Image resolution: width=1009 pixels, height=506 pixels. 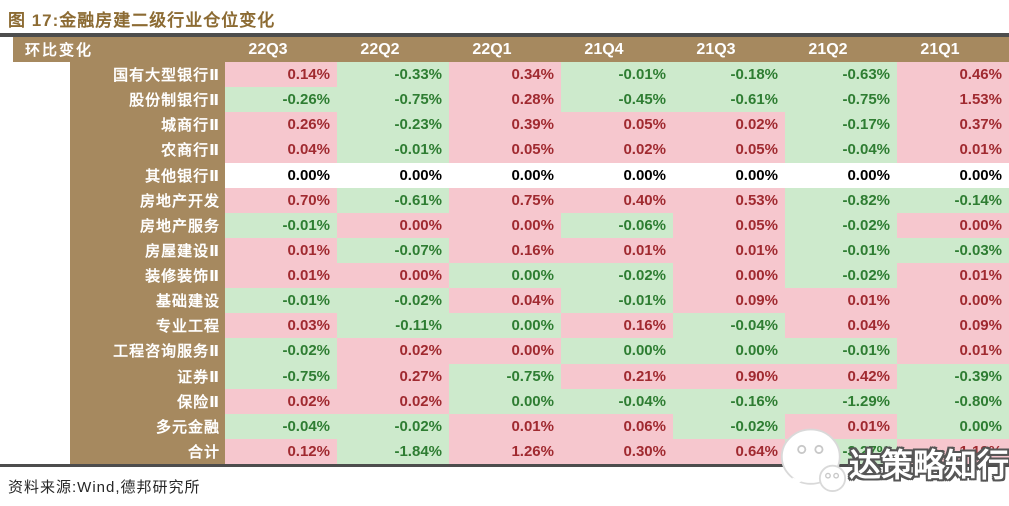 What do you see at coordinates (147, 250) in the screenshot?
I see `row-label: 房屋建设Ⅱ` at bounding box center [147, 250].